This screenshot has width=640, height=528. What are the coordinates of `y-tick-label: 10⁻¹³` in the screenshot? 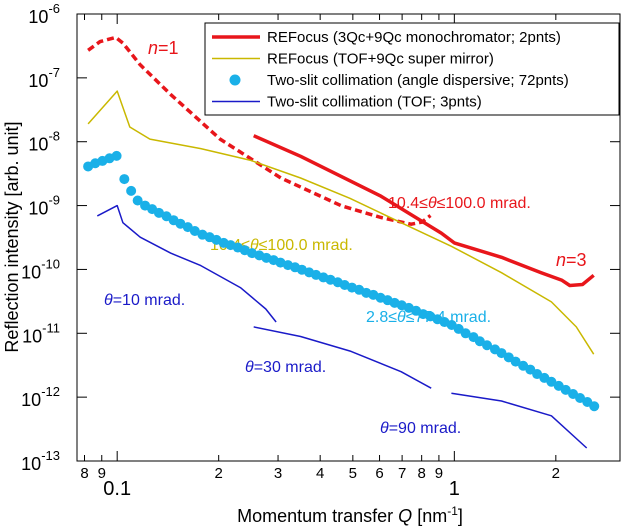 It's located at (40, 461).